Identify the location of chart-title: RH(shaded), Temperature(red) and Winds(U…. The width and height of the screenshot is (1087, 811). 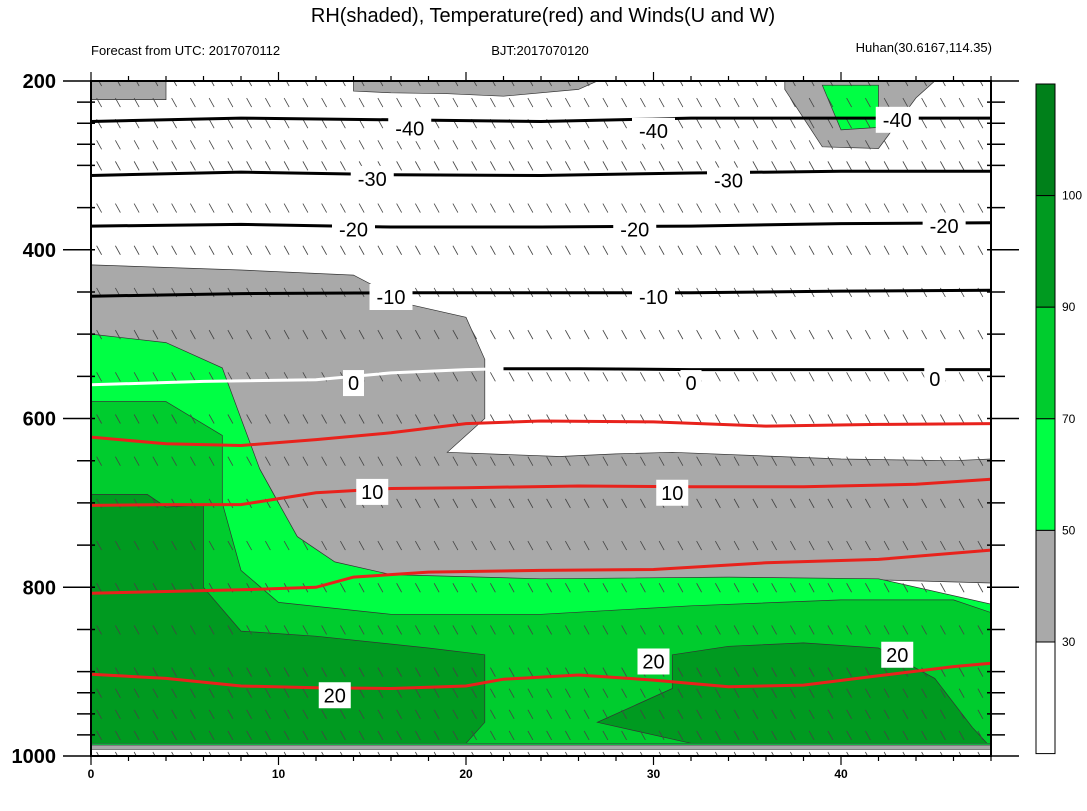
(543, 16).